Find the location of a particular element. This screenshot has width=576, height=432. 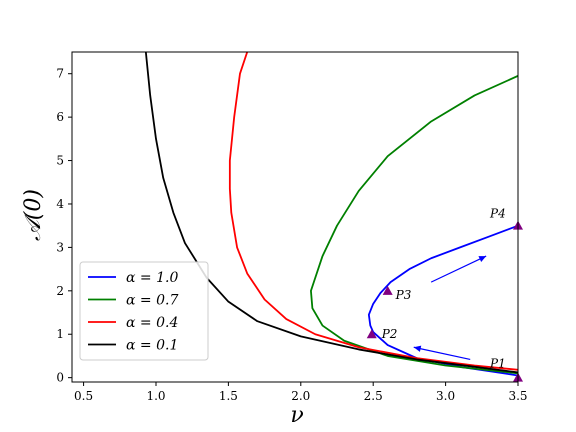

x-tick-label: 3.0 is located at coordinates (445, 396).